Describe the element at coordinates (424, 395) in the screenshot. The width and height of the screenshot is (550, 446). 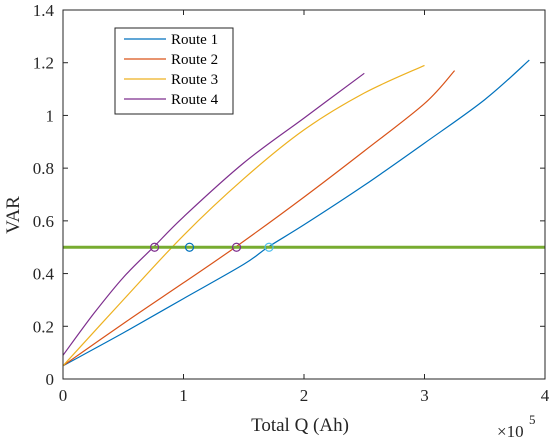
I see `x-tick-label: 3` at that location.